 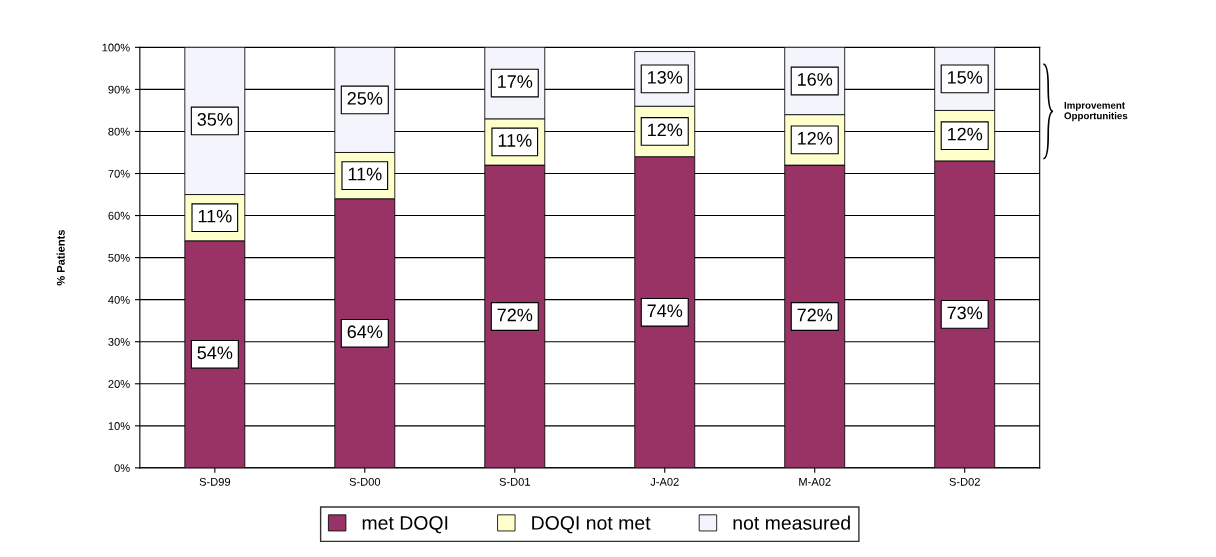 I want to click on legend-label: DOQI not met, so click(x=591, y=525).